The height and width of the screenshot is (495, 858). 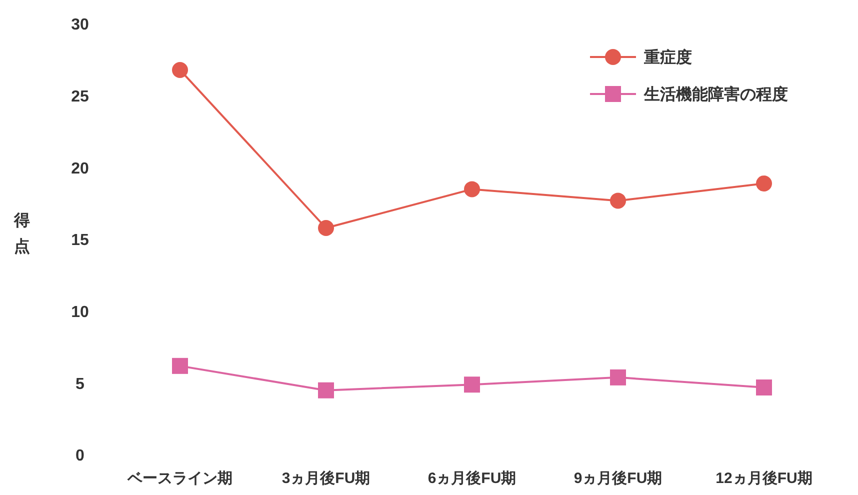 What do you see at coordinates (80, 97) in the screenshot?
I see `y-tick-label: 25` at bounding box center [80, 97].